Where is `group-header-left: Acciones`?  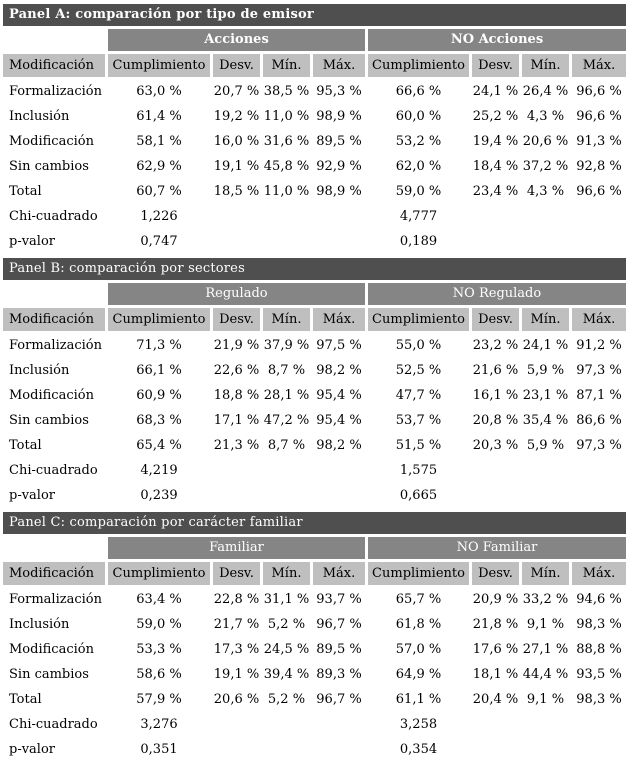 group-header-left: Acciones is located at coordinates (236, 40).